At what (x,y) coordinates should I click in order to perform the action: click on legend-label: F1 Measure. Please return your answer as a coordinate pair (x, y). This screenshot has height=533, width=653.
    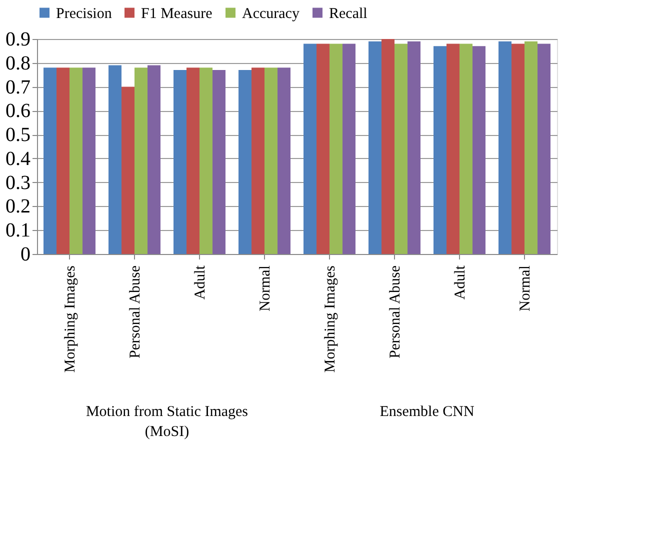
    Looking at the image, I should click on (177, 14).